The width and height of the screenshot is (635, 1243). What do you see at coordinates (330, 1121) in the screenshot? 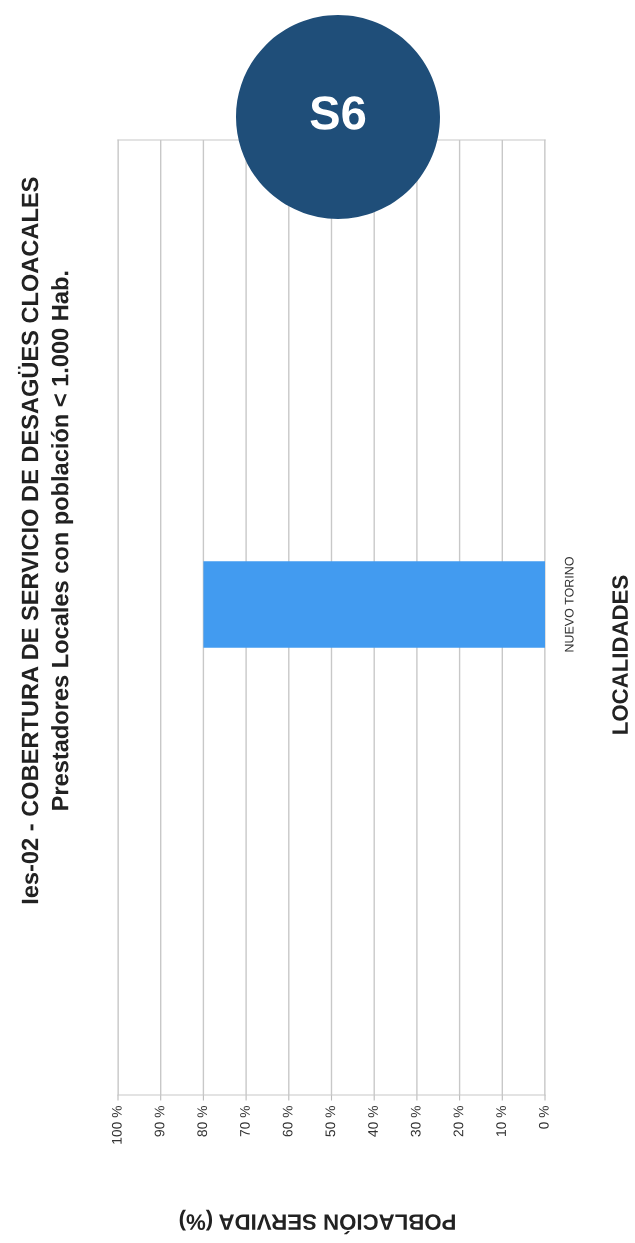
I see `x-tick-label: 50 %` at bounding box center [330, 1121].